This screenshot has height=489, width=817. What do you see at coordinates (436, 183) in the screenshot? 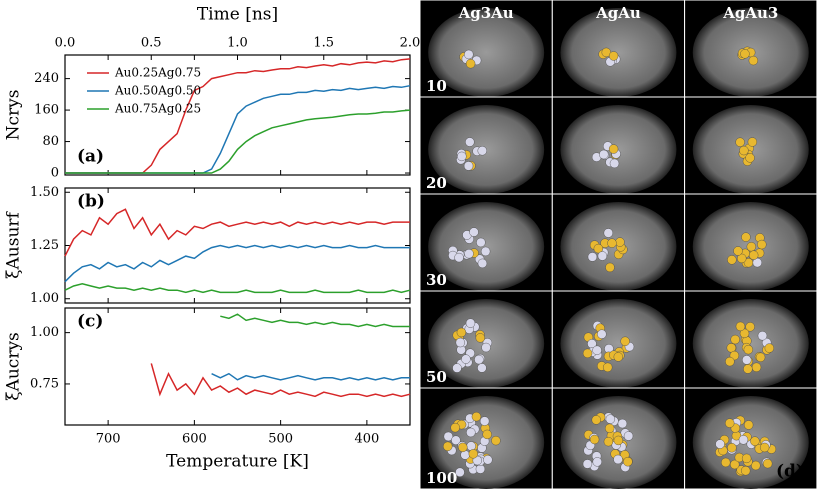
I see `row-label: 20` at bounding box center [436, 183].